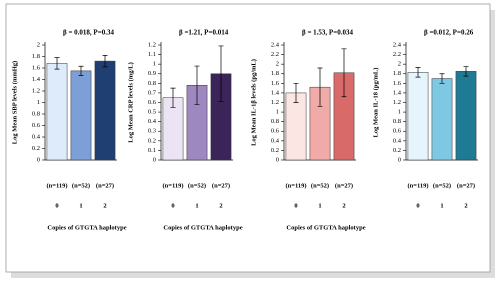 This screenshot has width=500, height=286. I want to click on y-tick-label: 0.3, so click(152, 131).